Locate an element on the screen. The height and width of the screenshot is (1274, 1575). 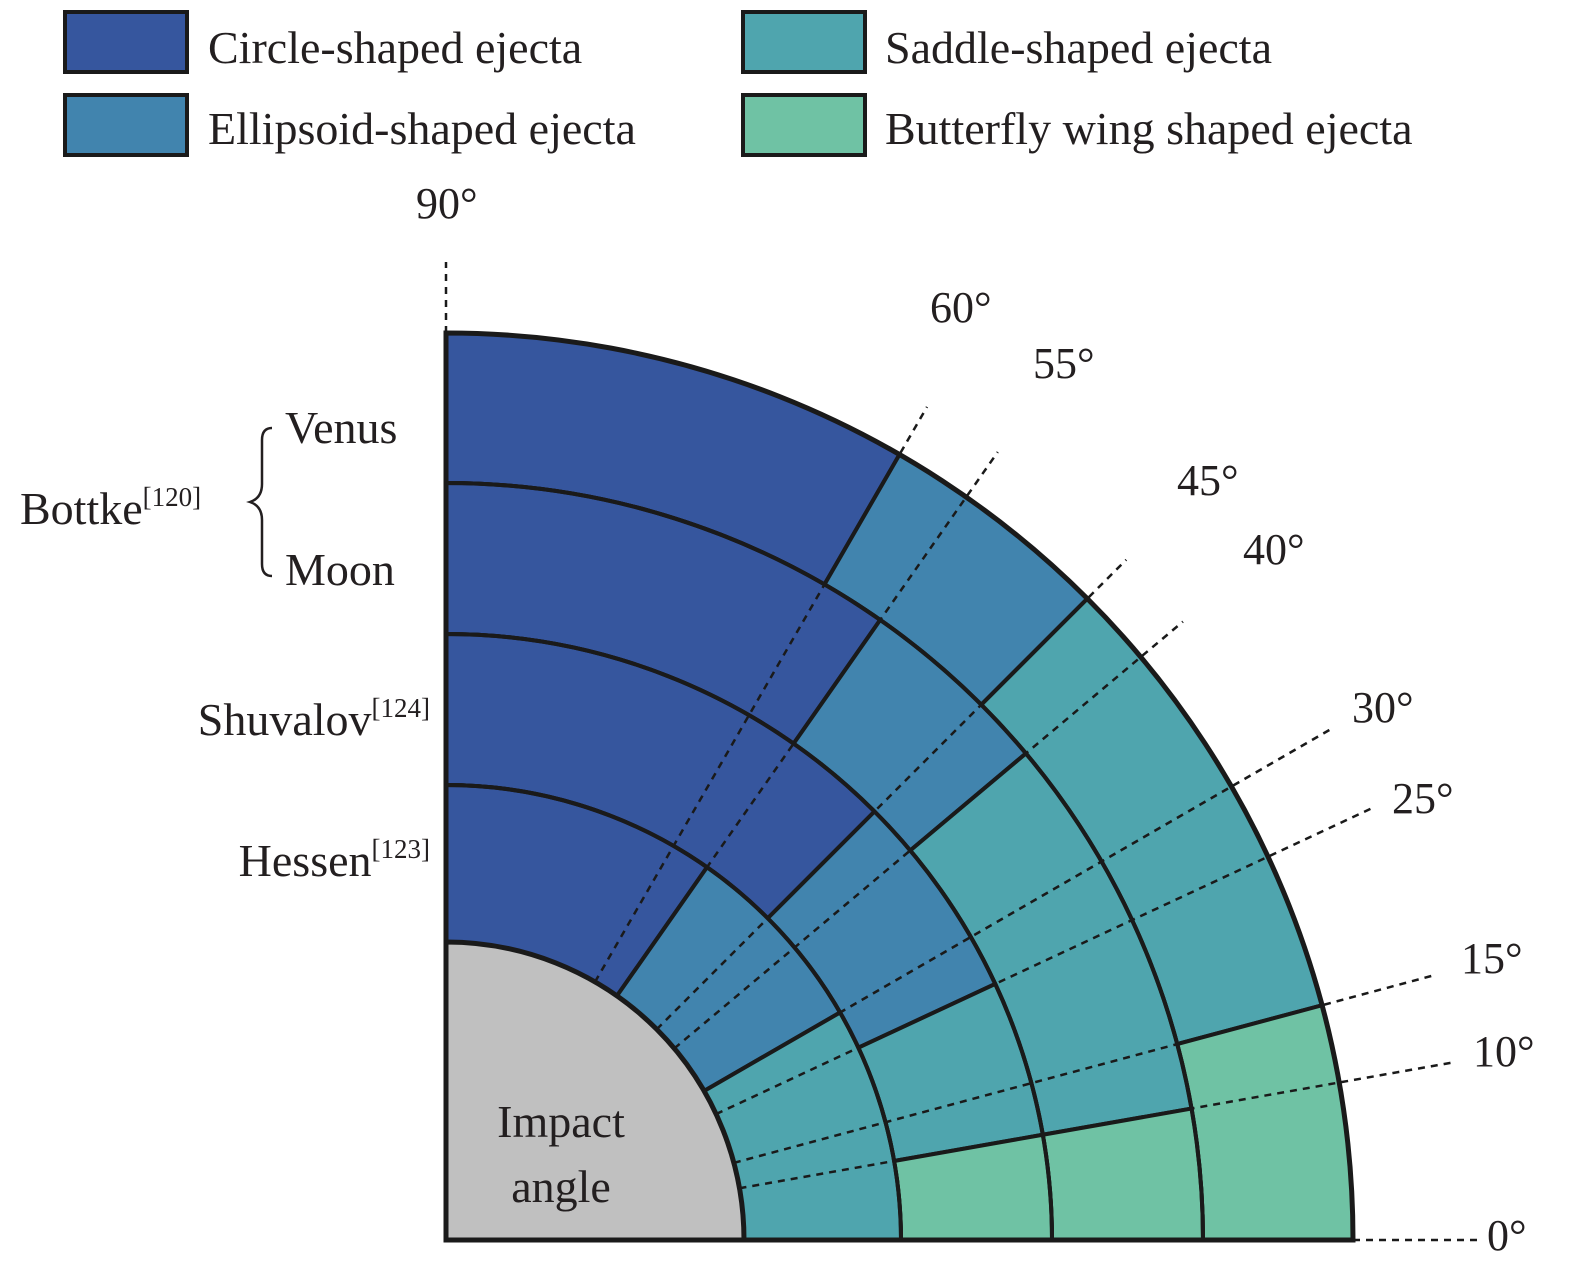
angle-label-25: 25° is located at coordinates (1423, 798).